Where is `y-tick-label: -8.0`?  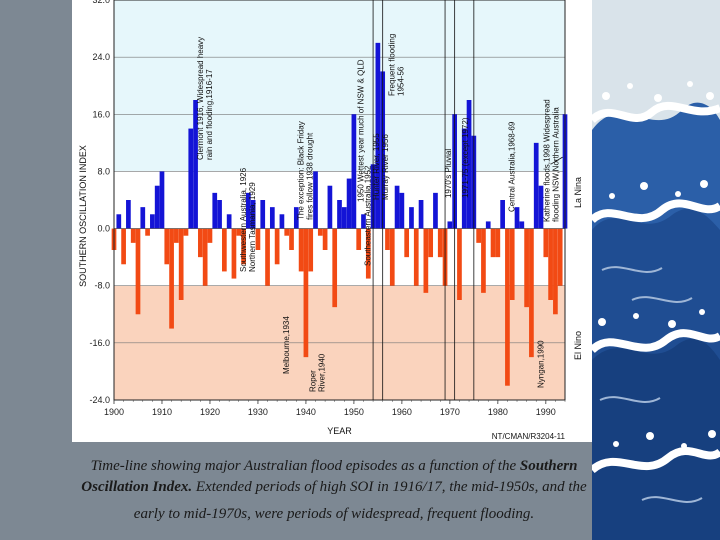
y-tick-label: -8.0 is located at coordinates (102, 286).